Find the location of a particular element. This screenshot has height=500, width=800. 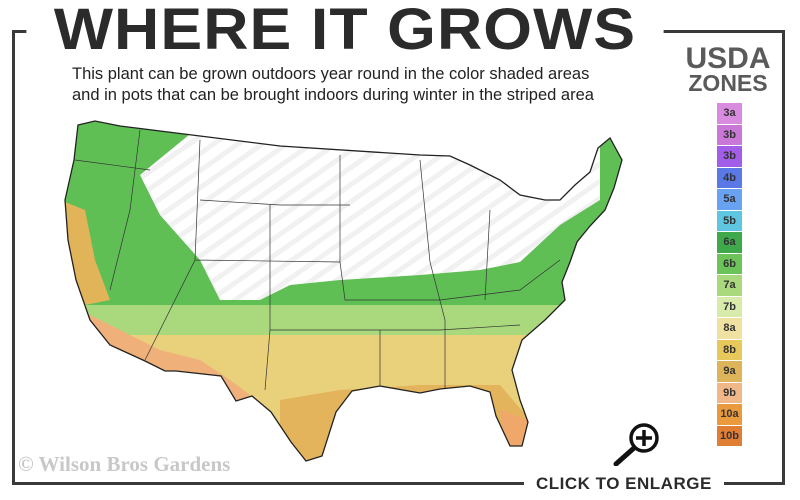

legend-title: USDA ZONES is located at coordinates (728, 69).